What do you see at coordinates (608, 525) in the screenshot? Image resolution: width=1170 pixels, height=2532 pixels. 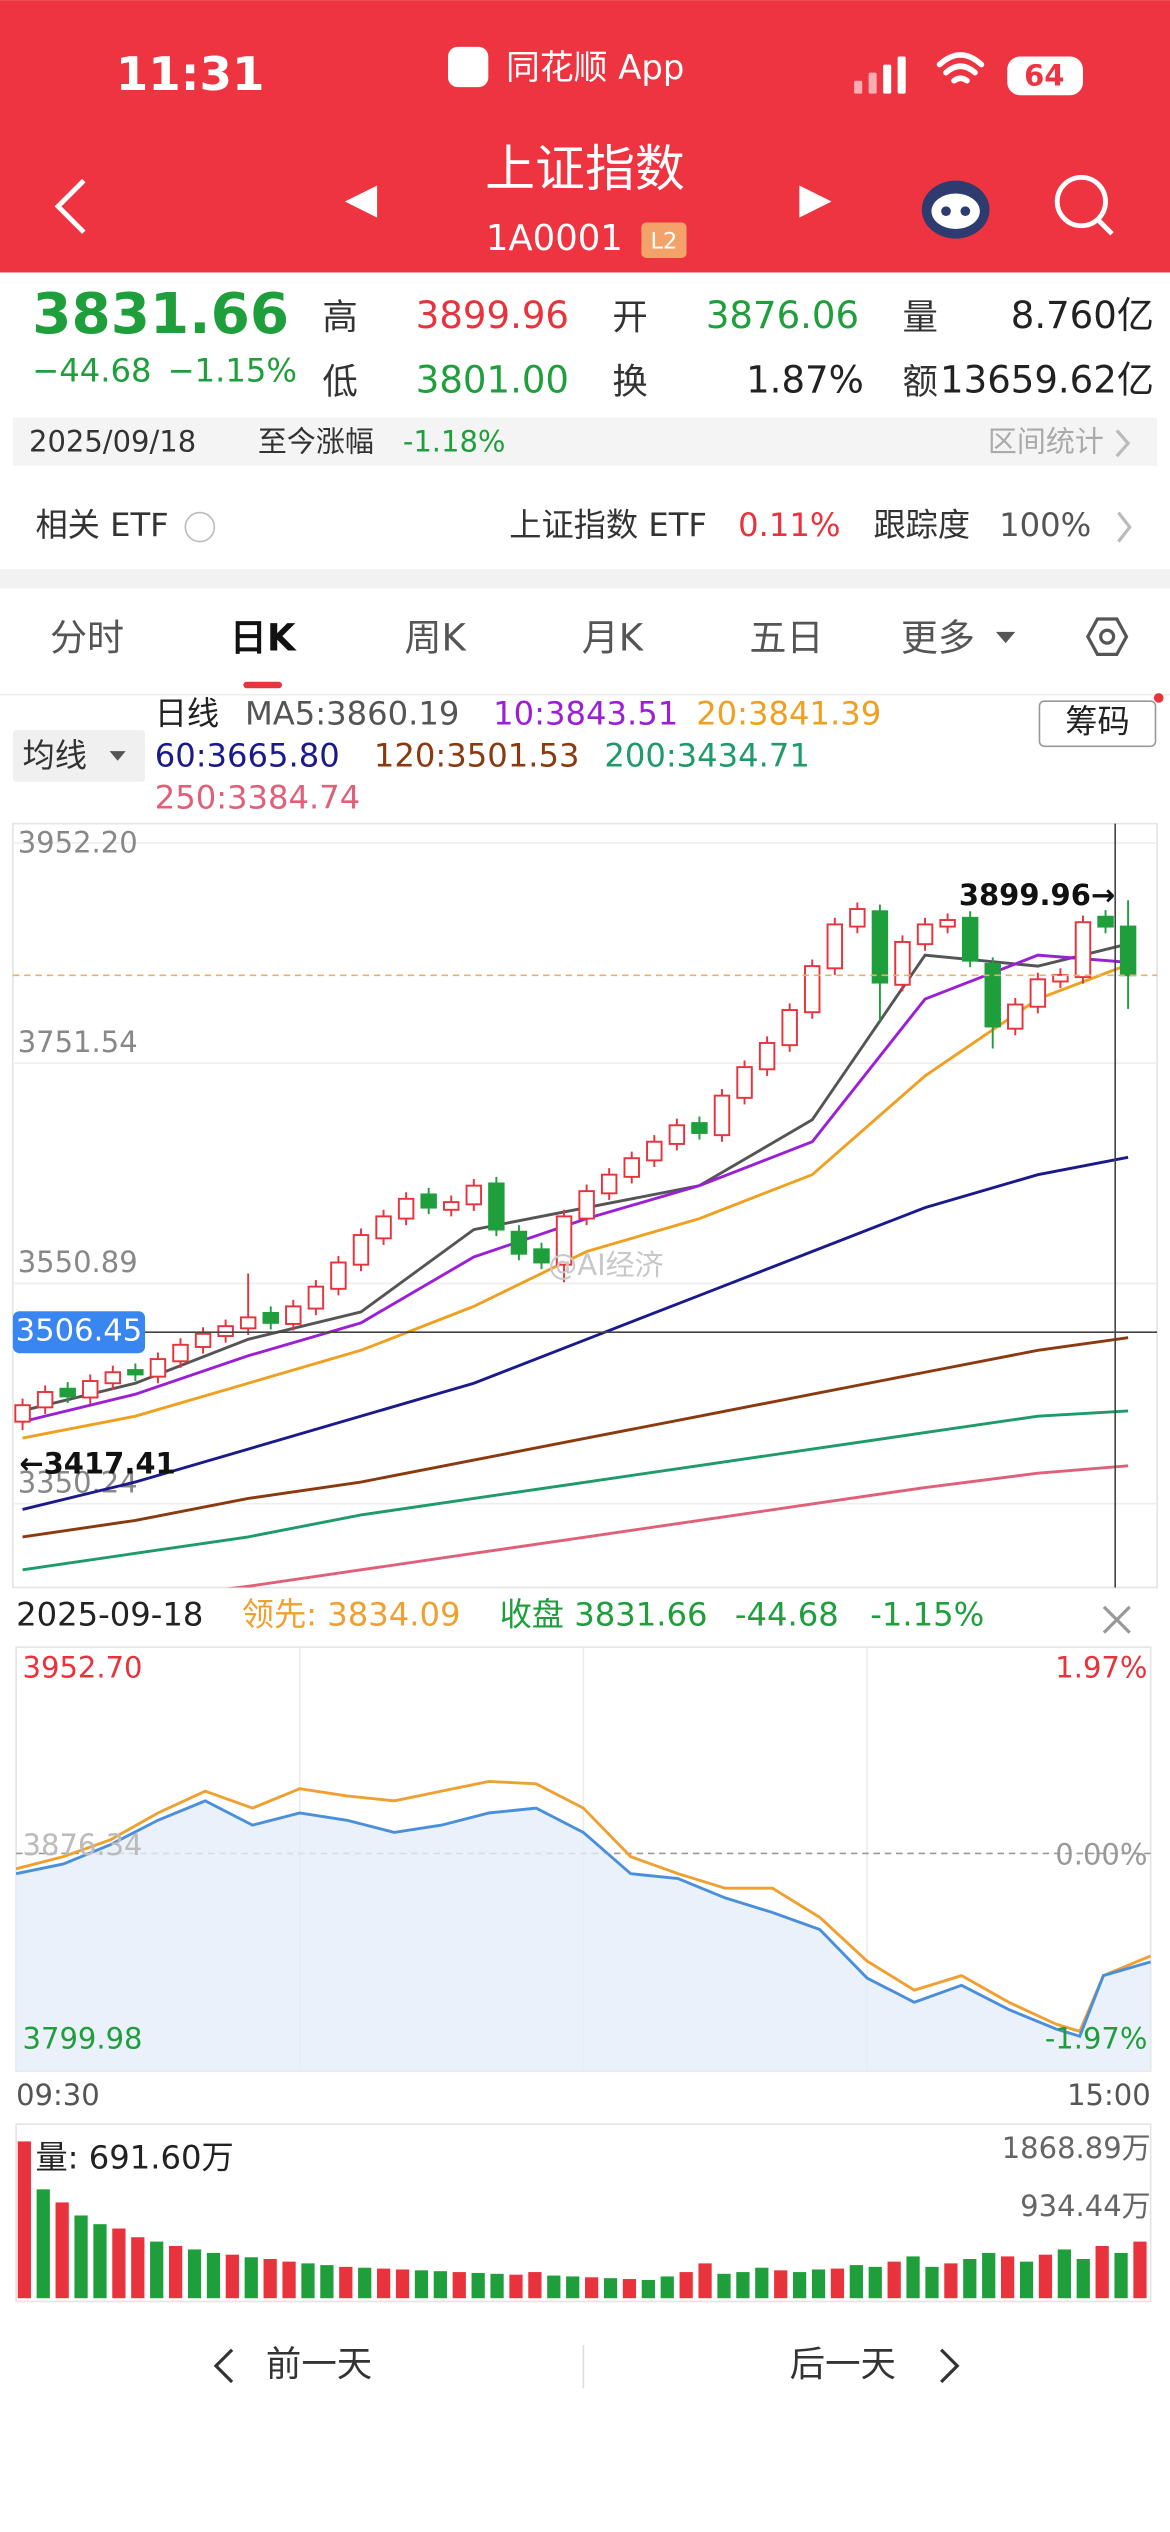 I see `etf-name: 上证指数 ETF` at bounding box center [608, 525].